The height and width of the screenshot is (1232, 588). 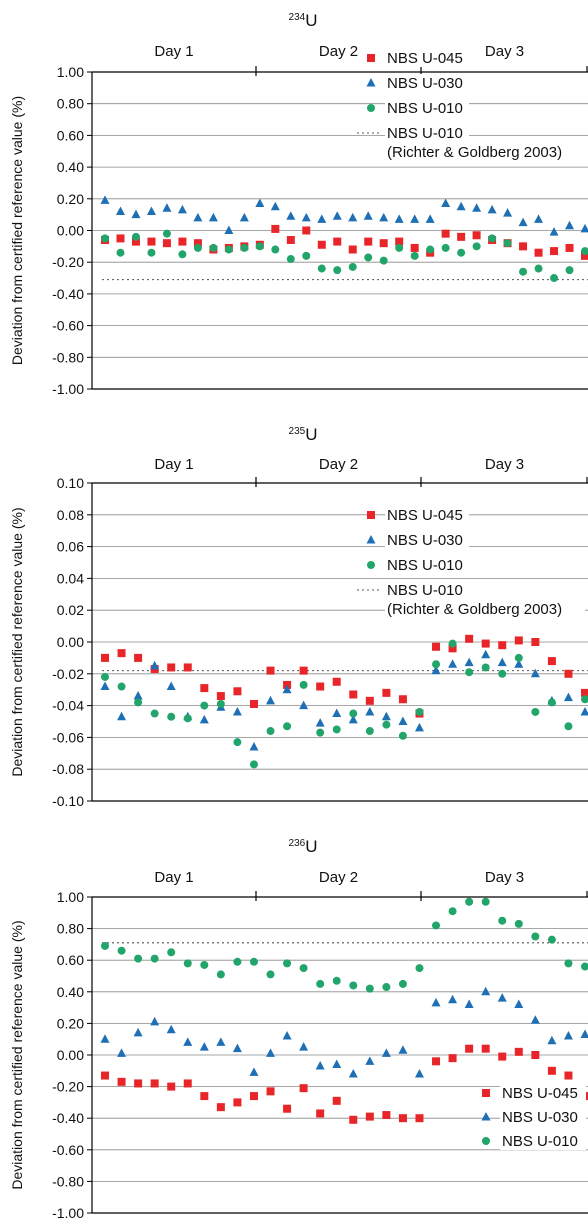 What do you see at coordinates (70, 72) in the screenshot?
I see `y-tick-label: 1.00` at bounding box center [70, 72].